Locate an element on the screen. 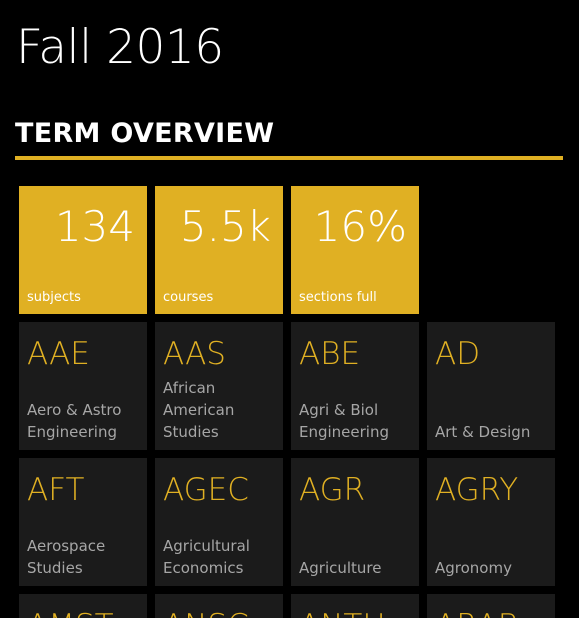  subject-tile-amst: AMST is located at coordinates (83, 606).